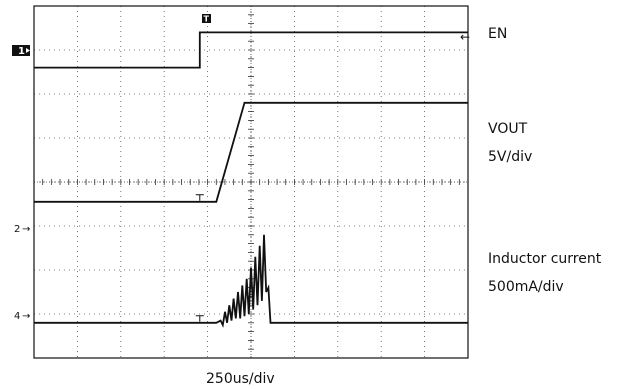 Image resolution: width=632 pixels, height=389 pixels. I want to click on channel-4-marker: 4 →, so click(22, 316).